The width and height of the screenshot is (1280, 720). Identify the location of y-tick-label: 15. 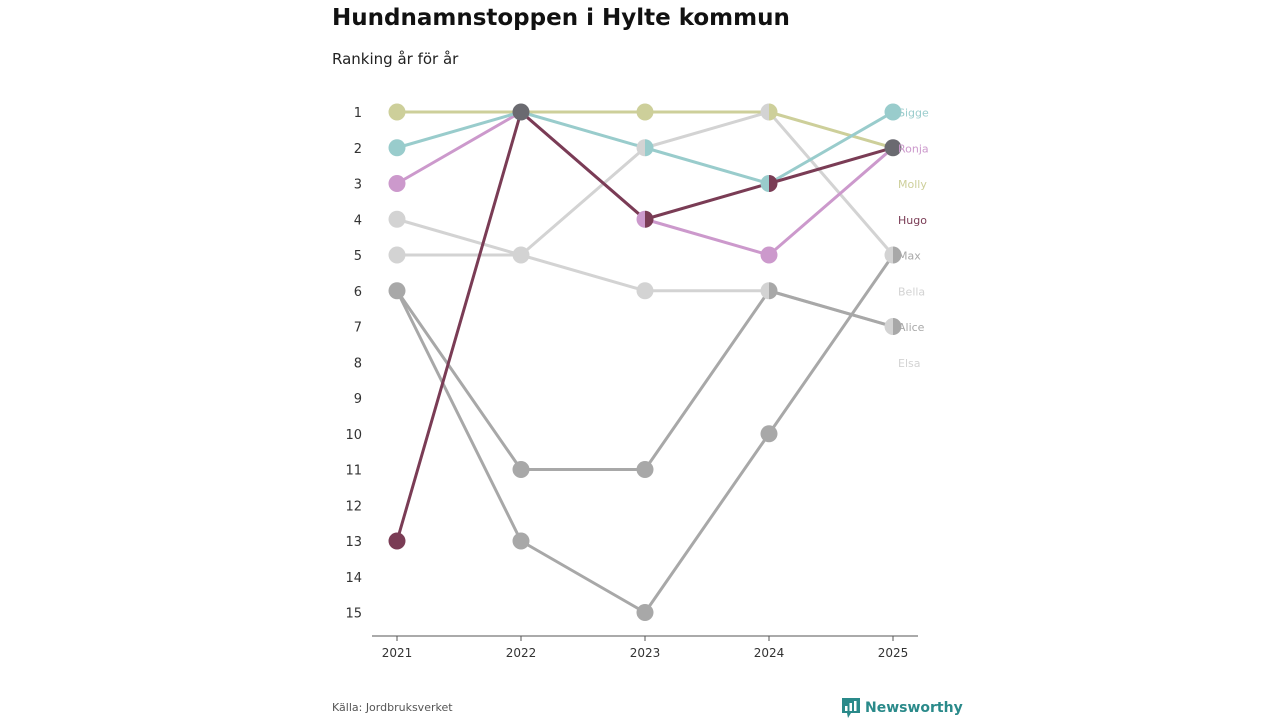
(353, 614).